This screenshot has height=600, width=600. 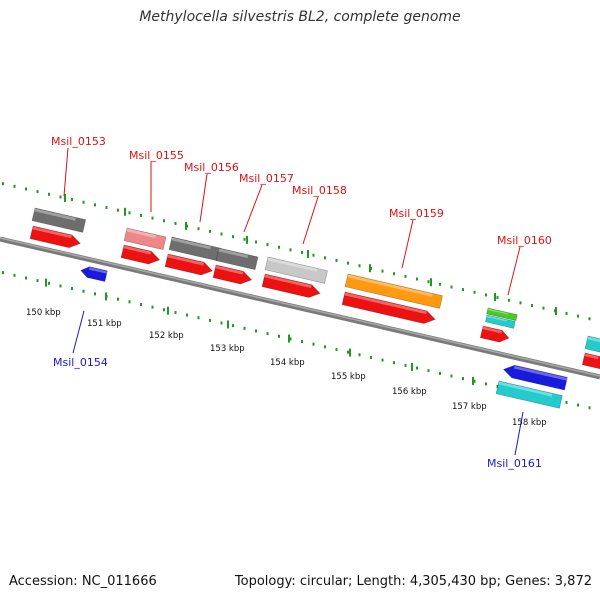 What do you see at coordinates (78, 141) in the screenshot?
I see `gene-label-msil-0153: Msil_0153` at bounding box center [78, 141].